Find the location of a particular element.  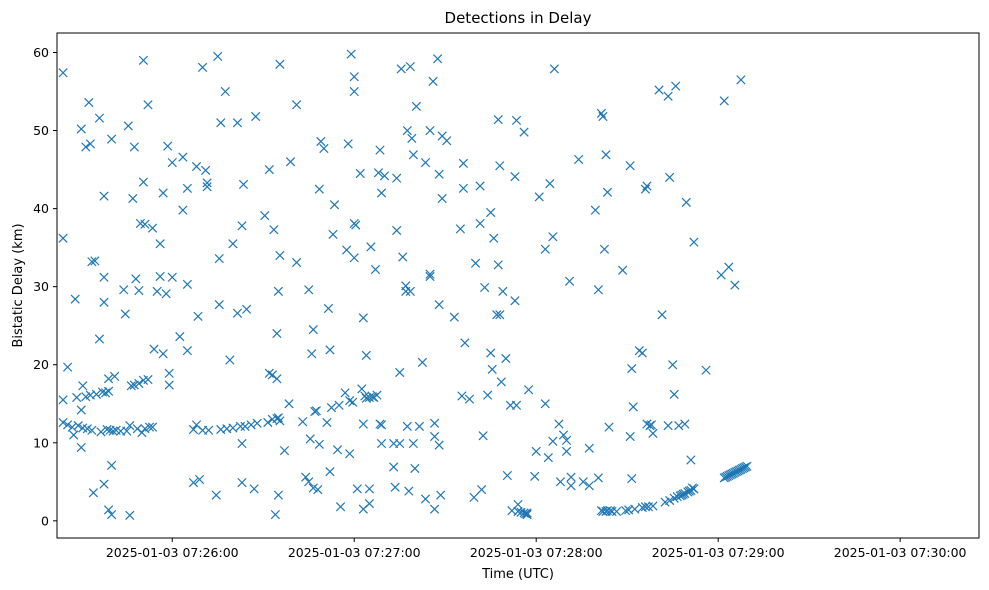

y-tick-label: 0 is located at coordinates (45, 520).